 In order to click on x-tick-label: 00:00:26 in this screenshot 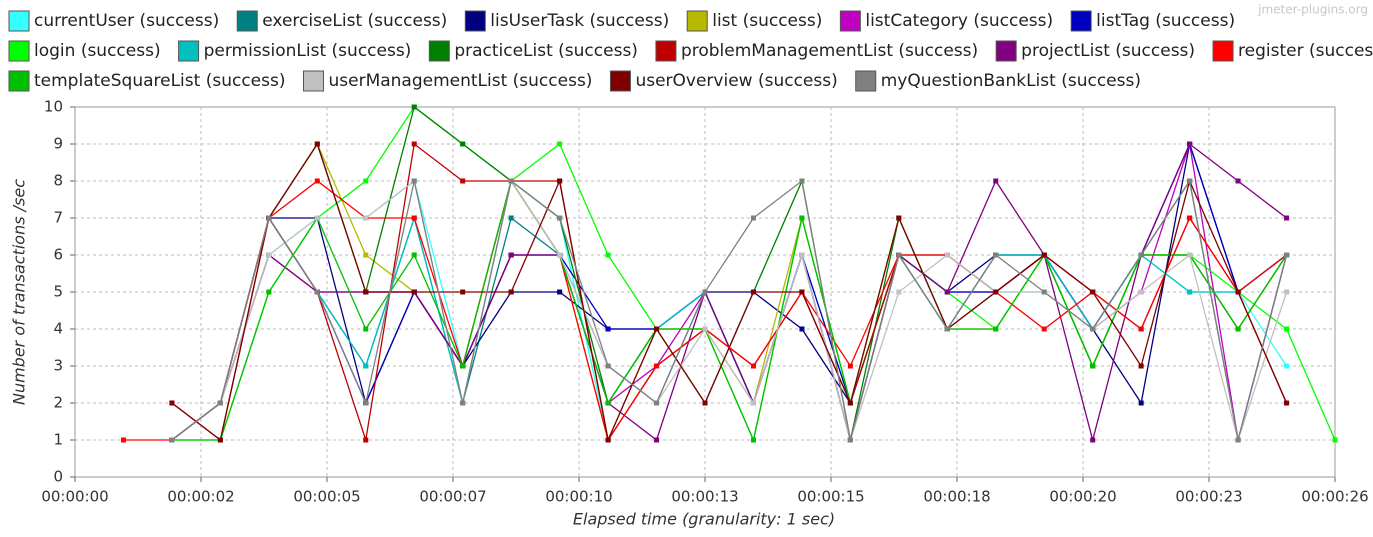, I will do `click(1334, 497)`.